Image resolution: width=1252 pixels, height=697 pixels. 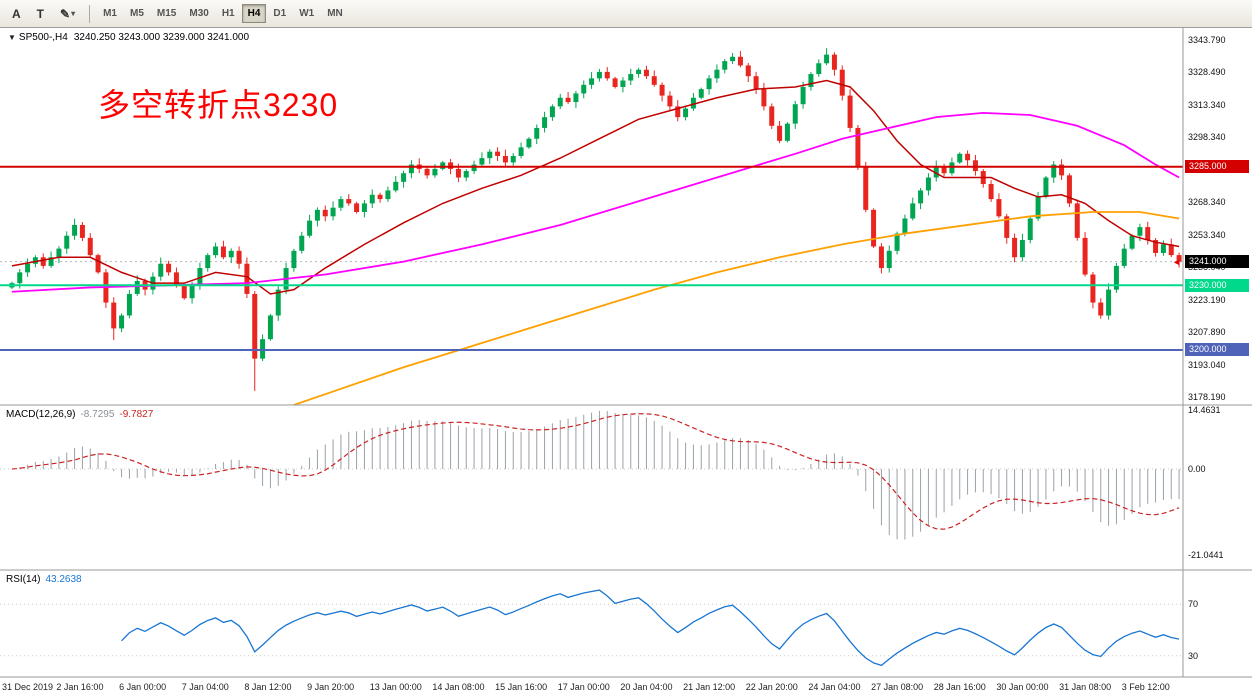 I want to click on toolbar-separator, so click(x=90, y=13).